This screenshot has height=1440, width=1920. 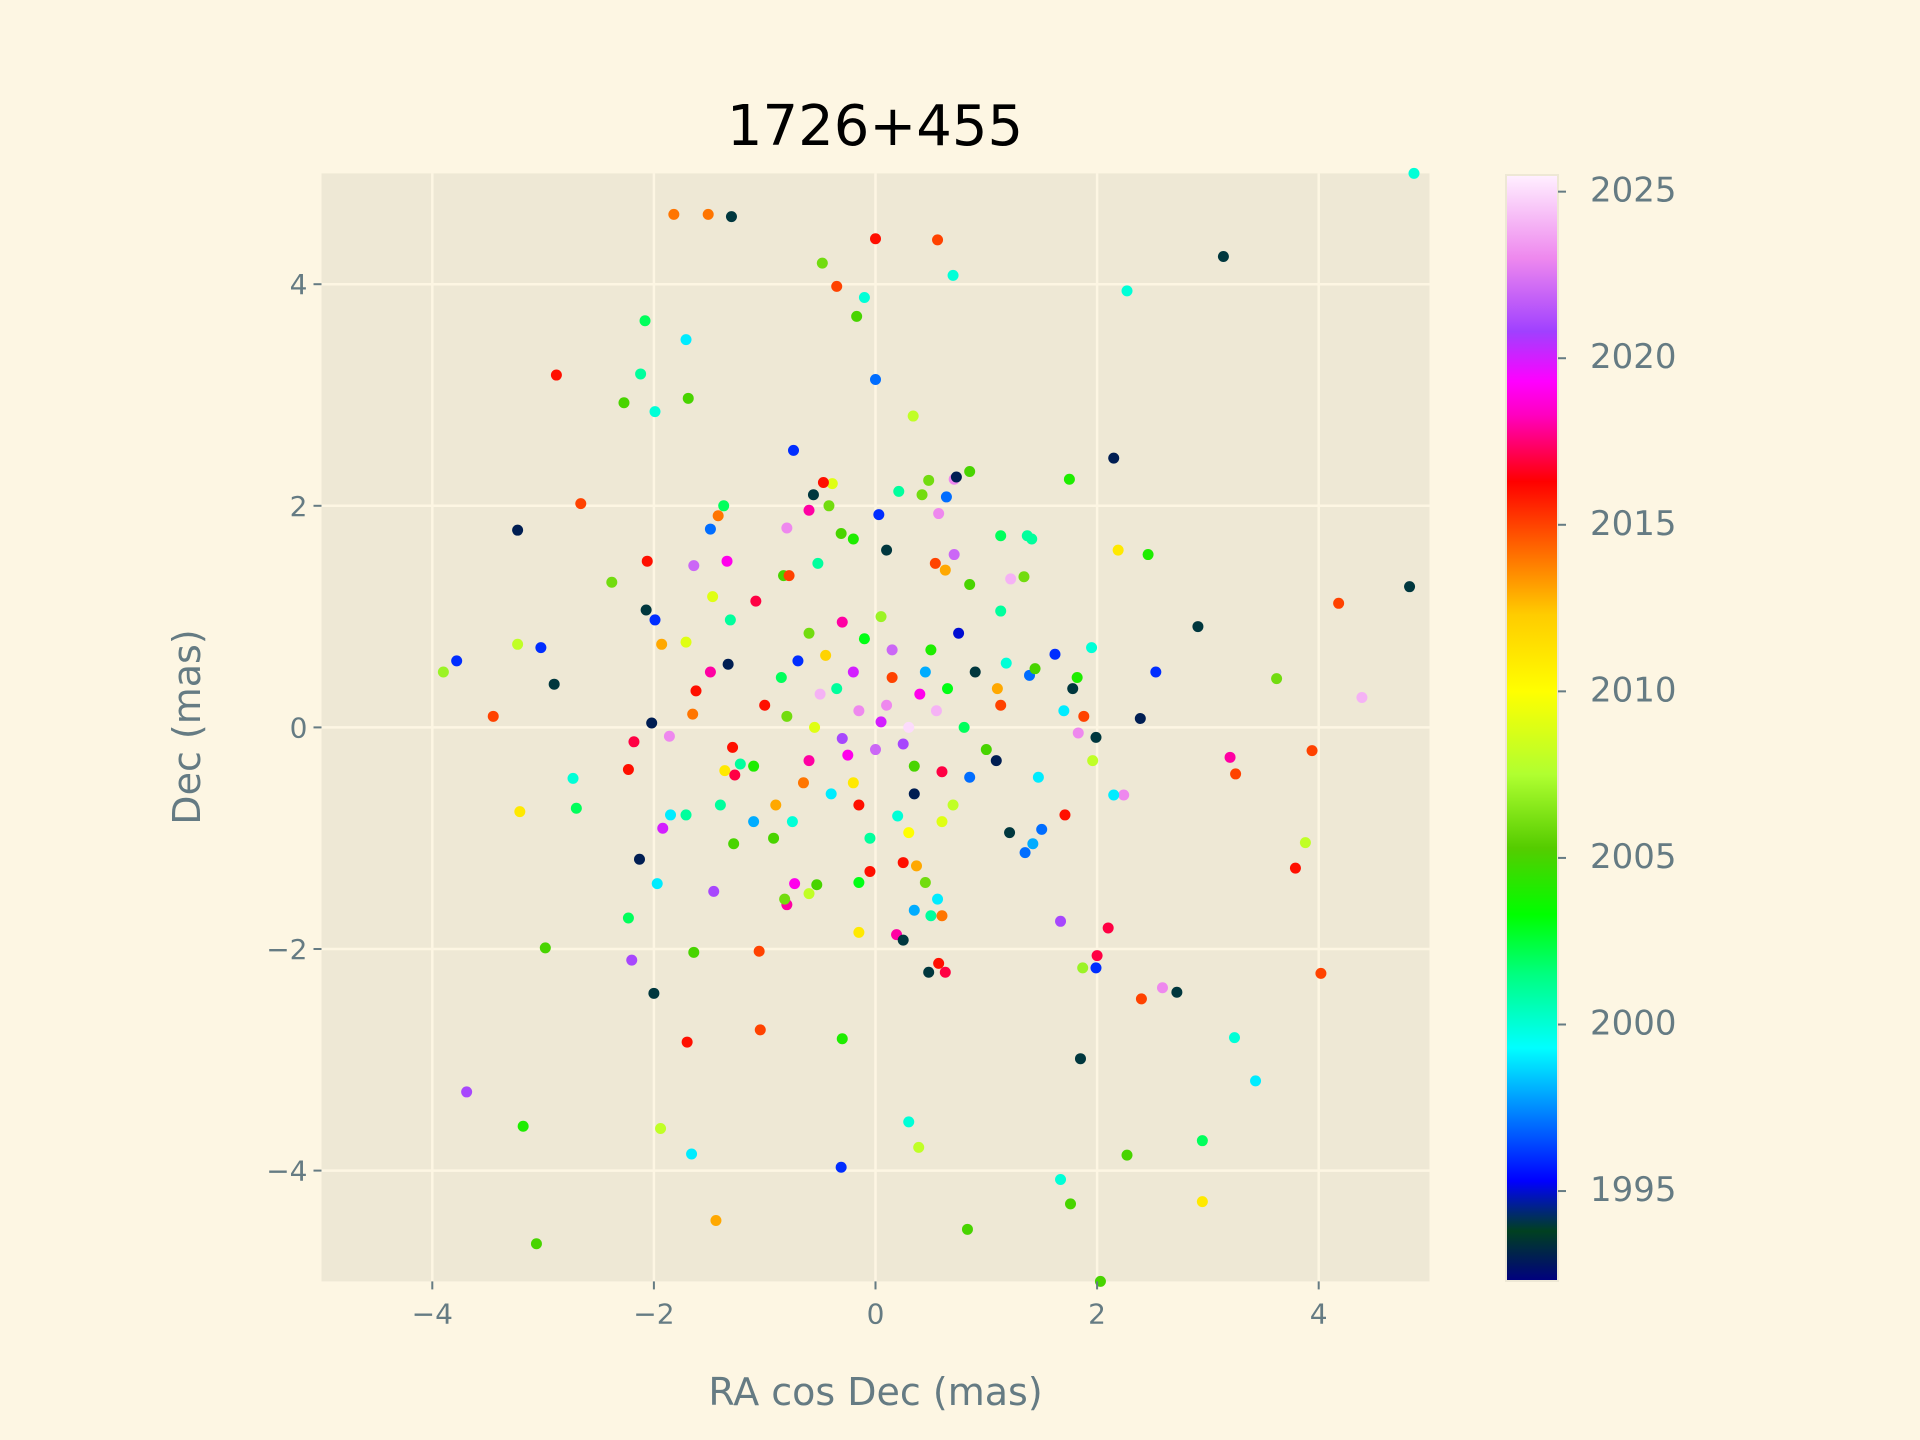 I want to click on y-axis-ticks: −4 −2 0 2 4, so click(x=294, y=728).